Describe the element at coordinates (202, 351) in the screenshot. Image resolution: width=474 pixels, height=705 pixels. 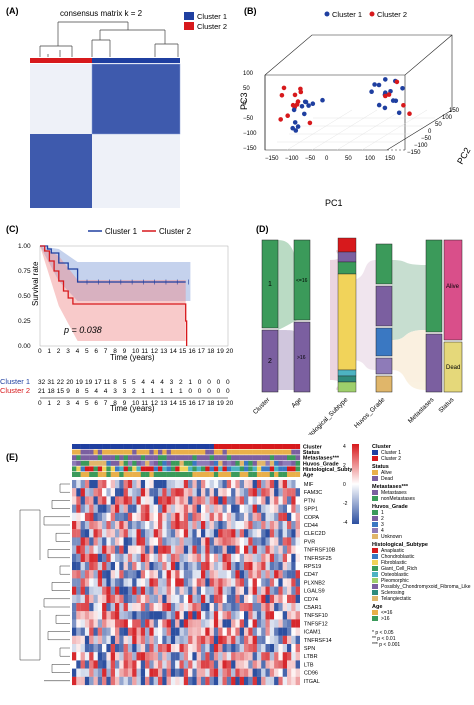
I see `km-xtick: 17` at that location.